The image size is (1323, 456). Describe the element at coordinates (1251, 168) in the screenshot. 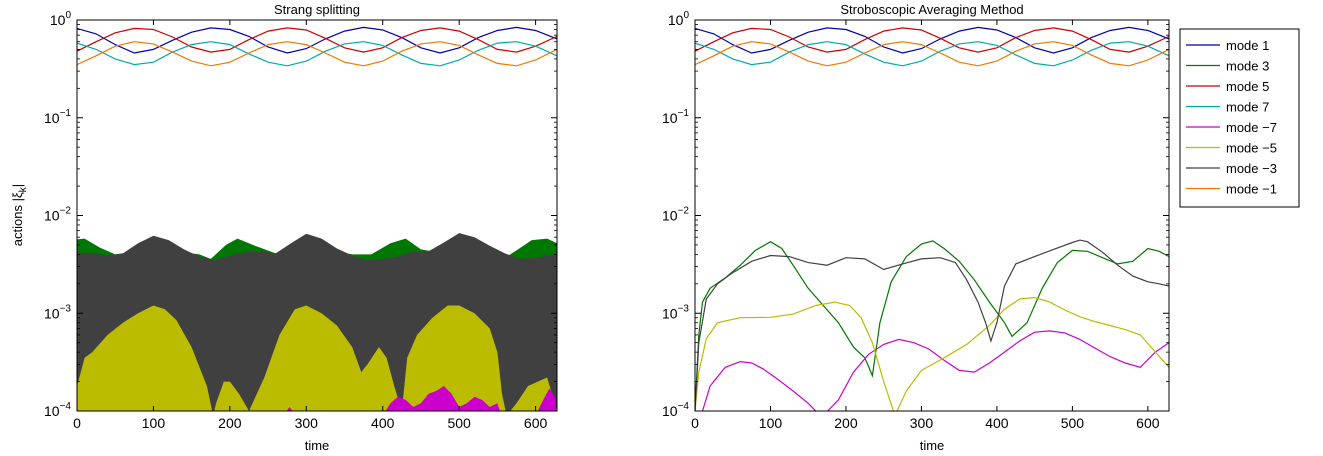

I see `legend-label-mode-neg3: mode −3` at that location.